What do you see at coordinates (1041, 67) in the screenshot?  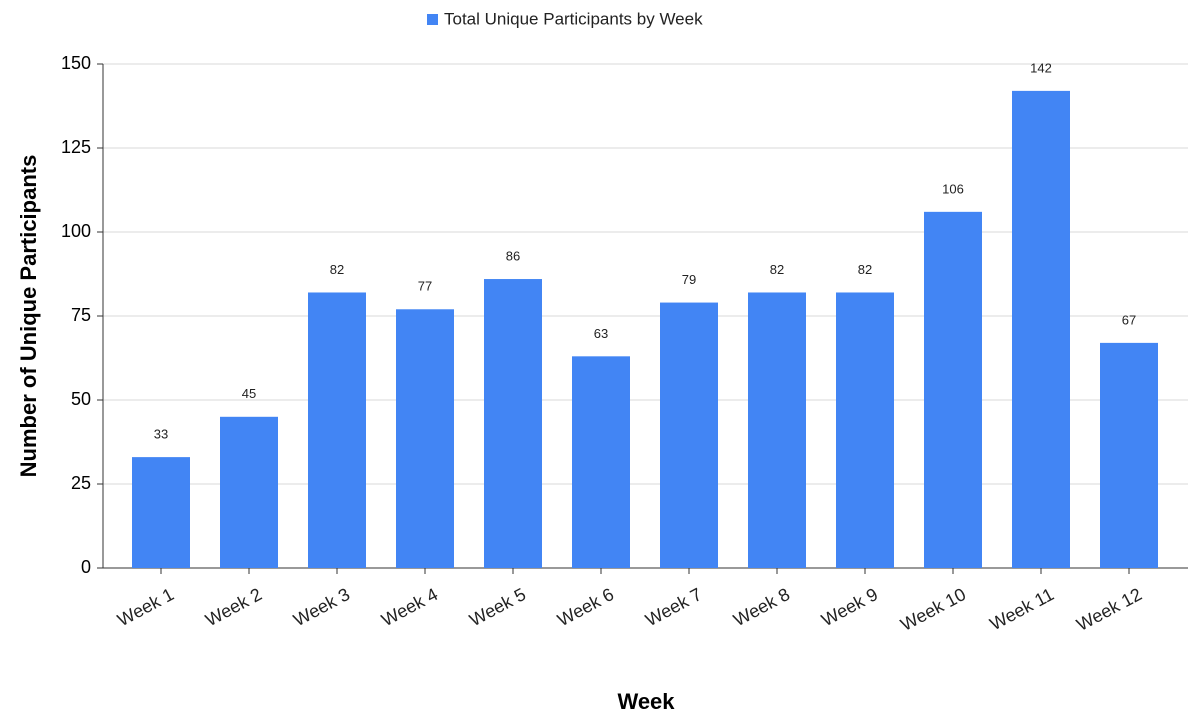 I see `data-label: 142` at bounding box center [1041, 67].